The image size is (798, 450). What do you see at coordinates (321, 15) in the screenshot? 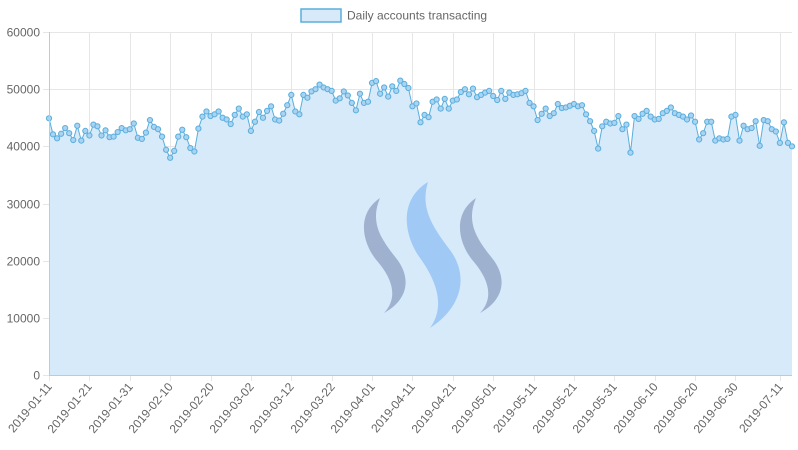
I see `legend-swatch` at bounding box center [321, 15].